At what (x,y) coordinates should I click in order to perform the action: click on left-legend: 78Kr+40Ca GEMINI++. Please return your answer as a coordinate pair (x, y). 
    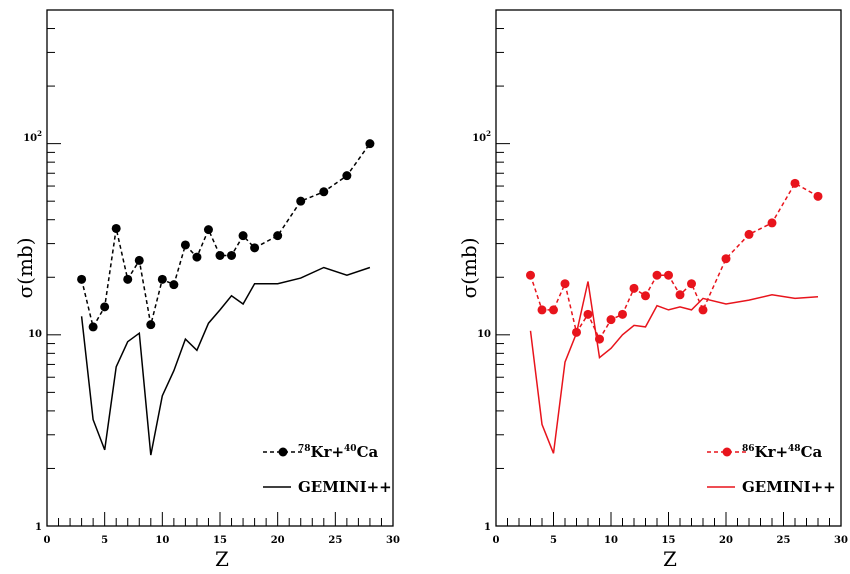
    Looking at the image, I should click on (327, 469).